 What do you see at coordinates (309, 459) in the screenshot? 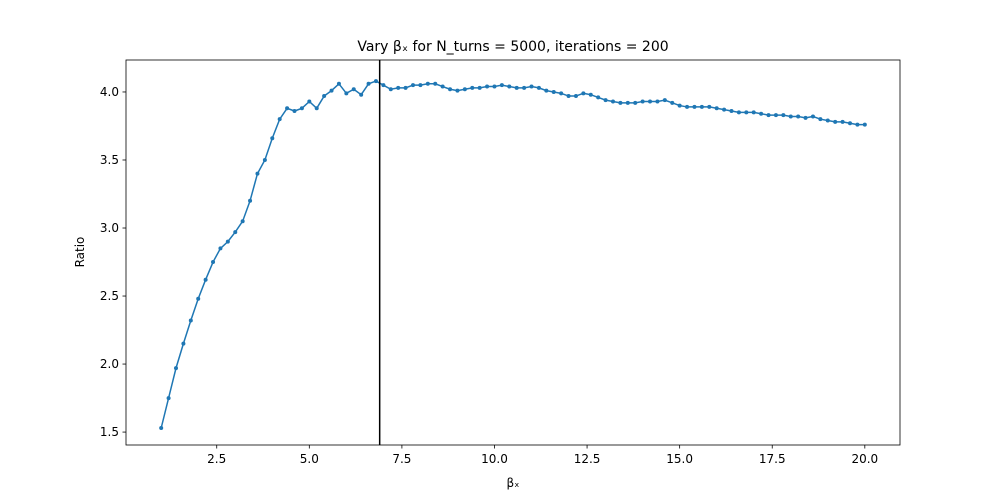
I see `x-tick-label: 5.0` at bounding box center [309, 459].